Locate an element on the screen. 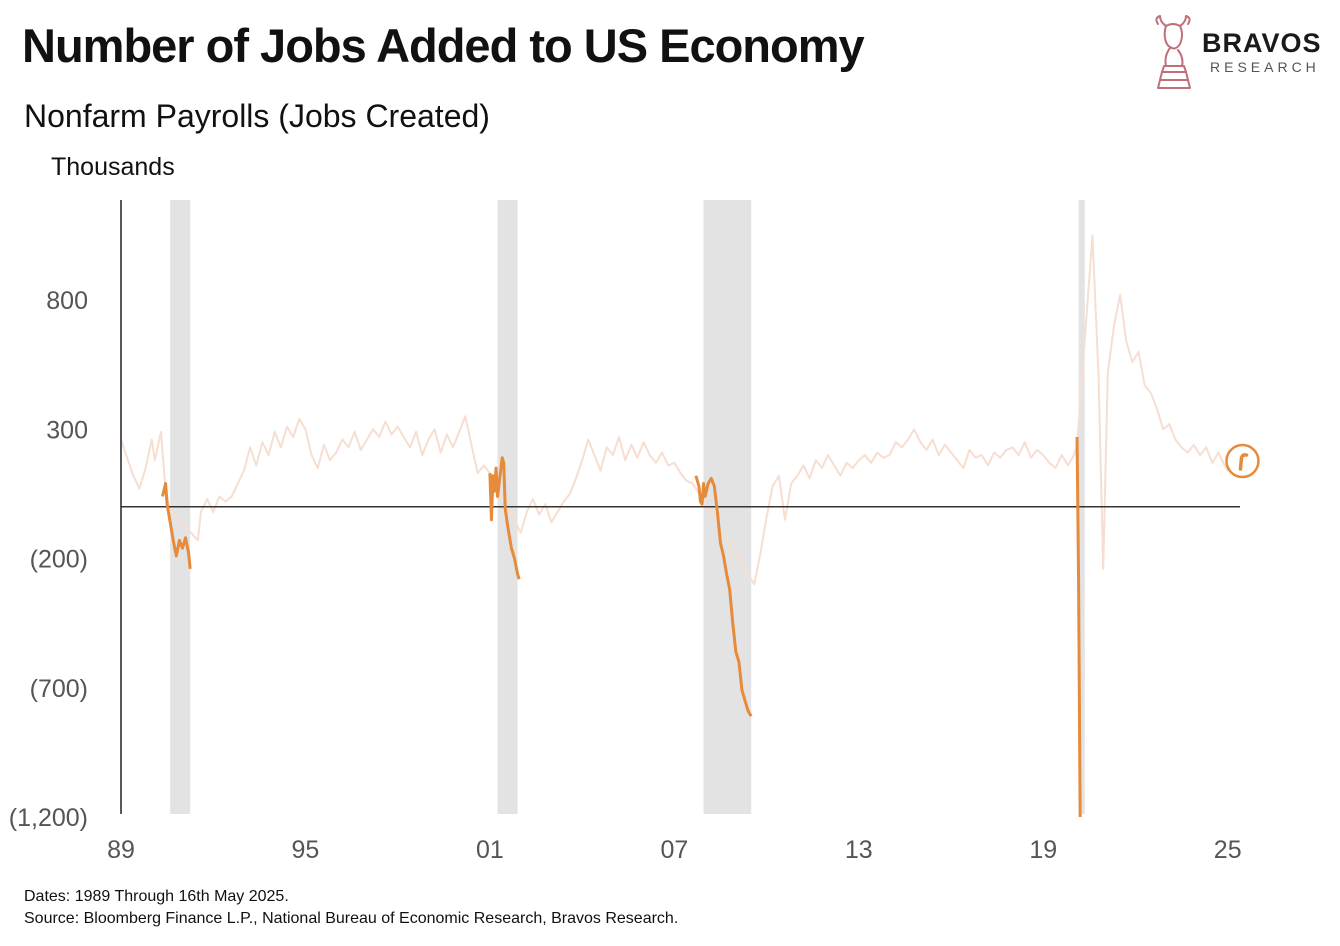 The width and height of the screenshot is (1340, 946). x-tick-labels: 89 95 01 07 13 19 25 is located at coordinates (674, 850).